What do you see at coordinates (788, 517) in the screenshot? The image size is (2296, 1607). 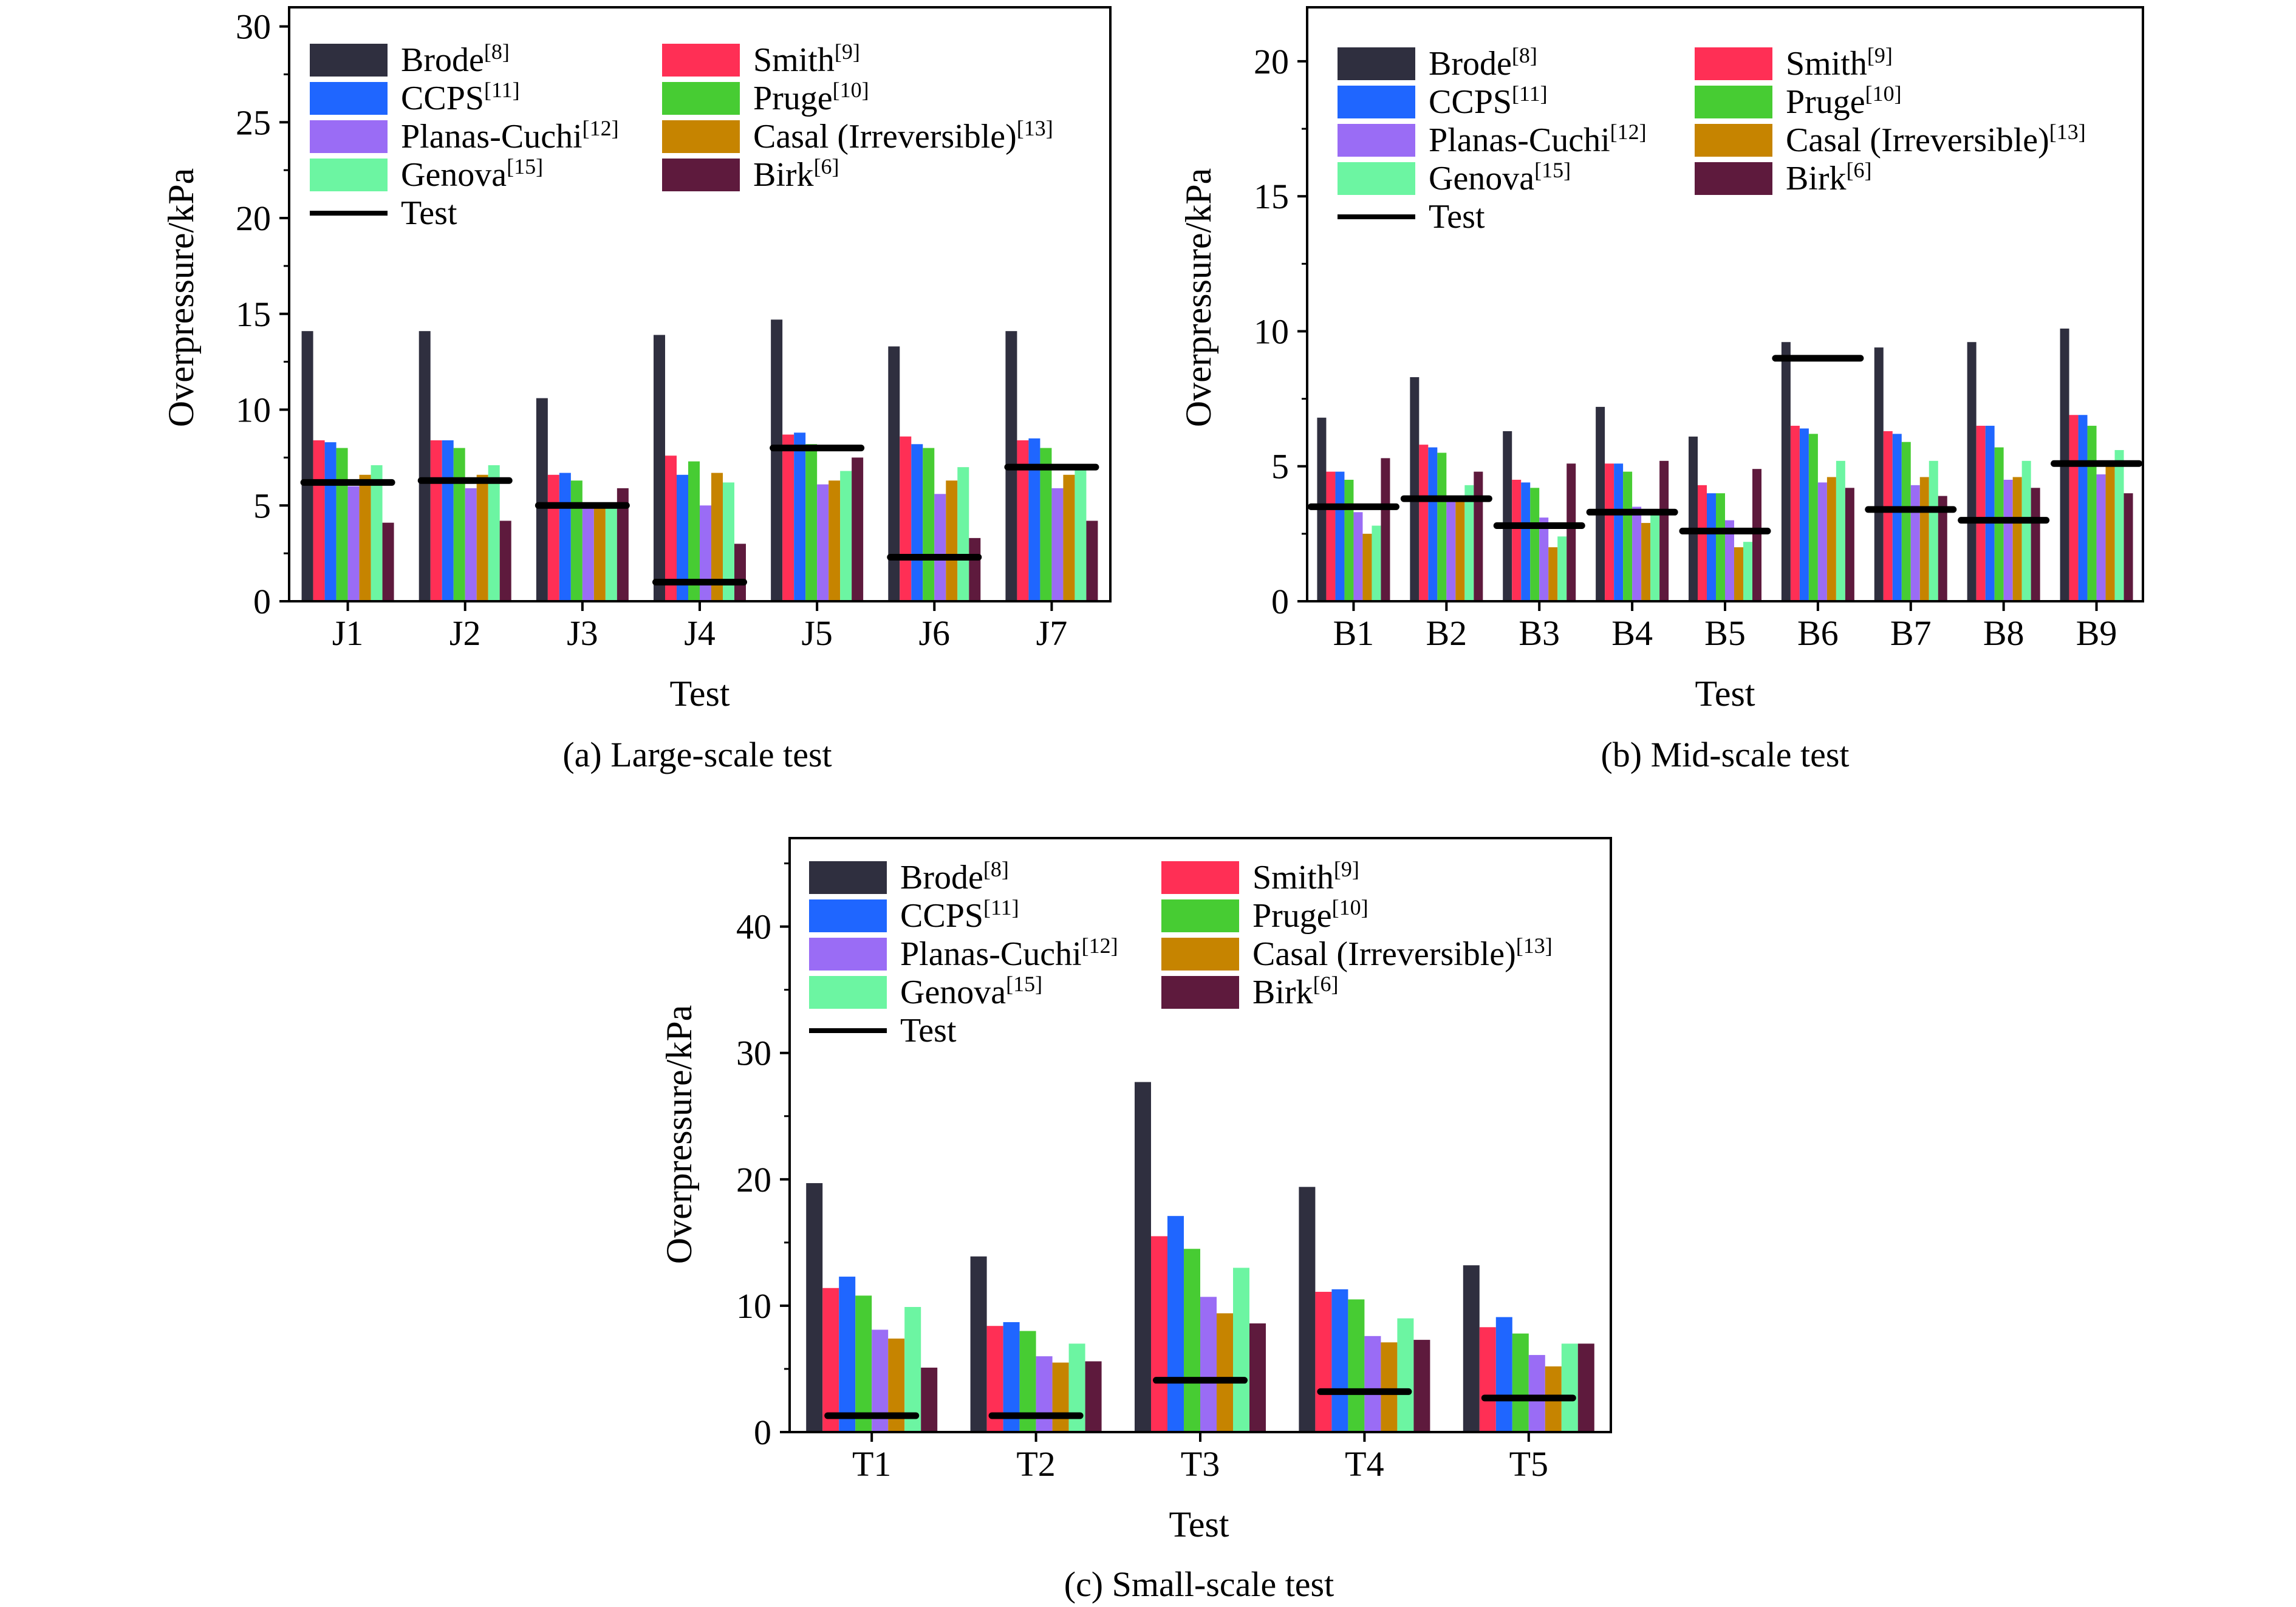 I see `bar-smith-J5` at bounding box center [788, 517].